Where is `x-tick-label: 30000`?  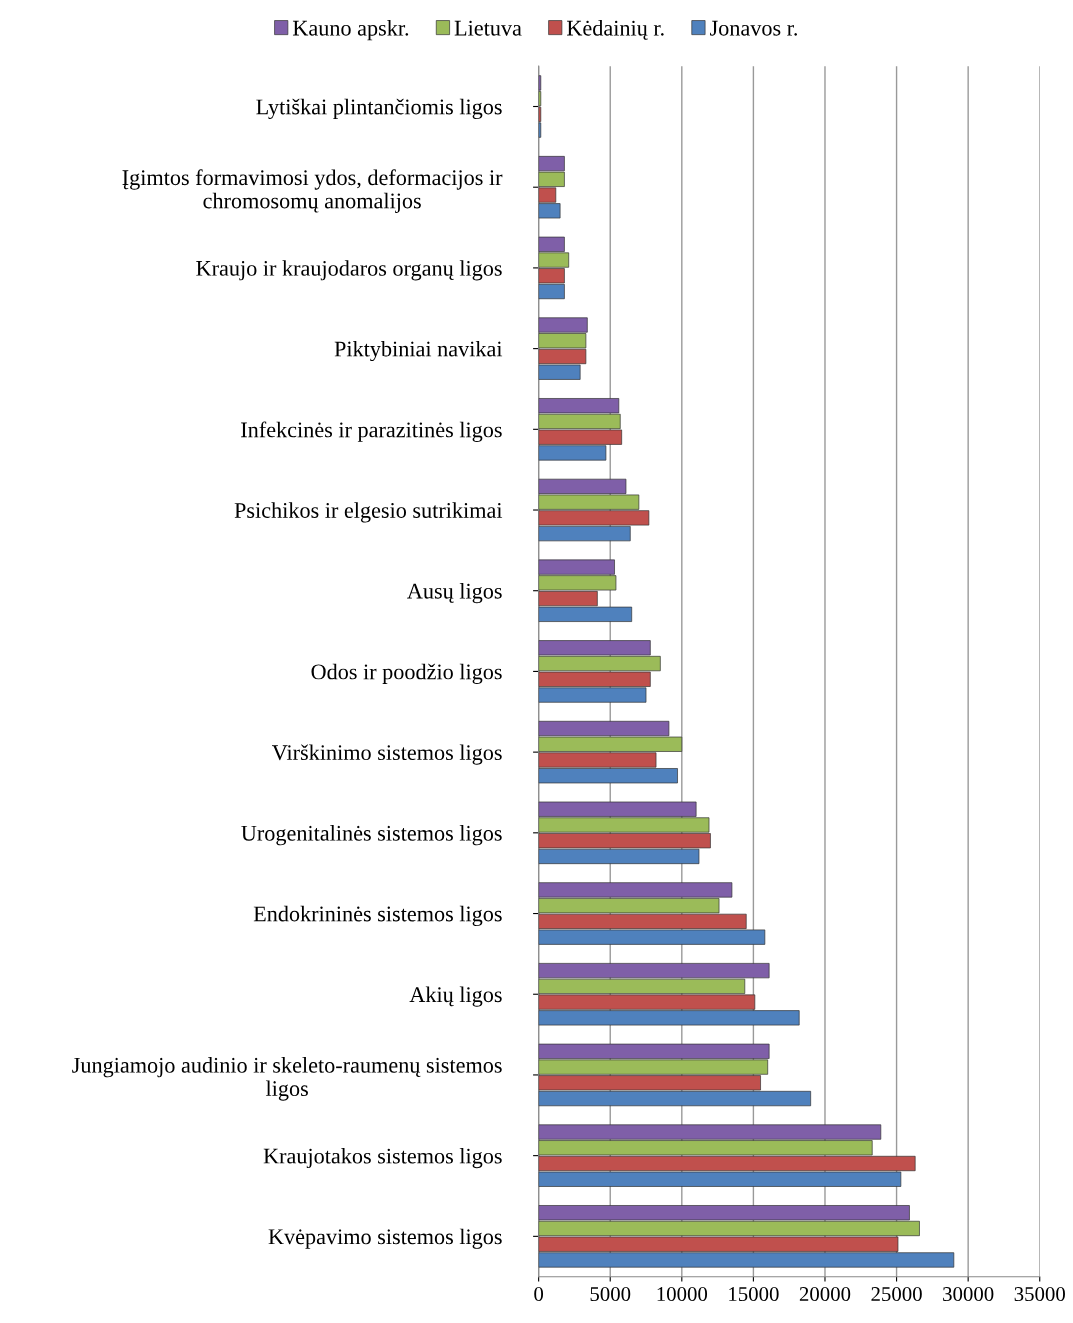 x-tick-label: 30000 is located at coordinates (968, 1294).